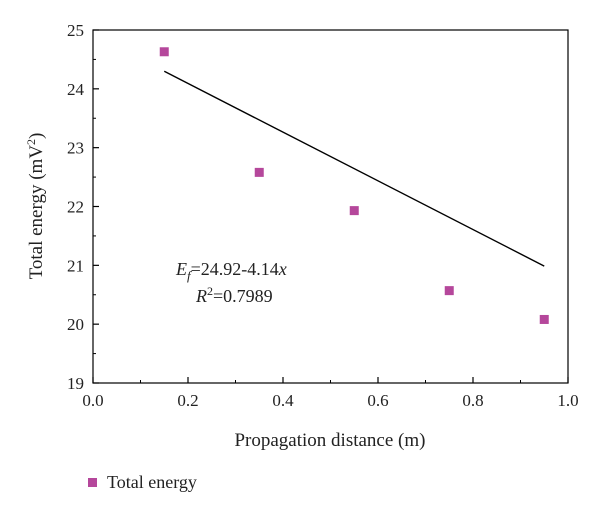  I want to click on y-tick-label: 23, so click(75, 148).